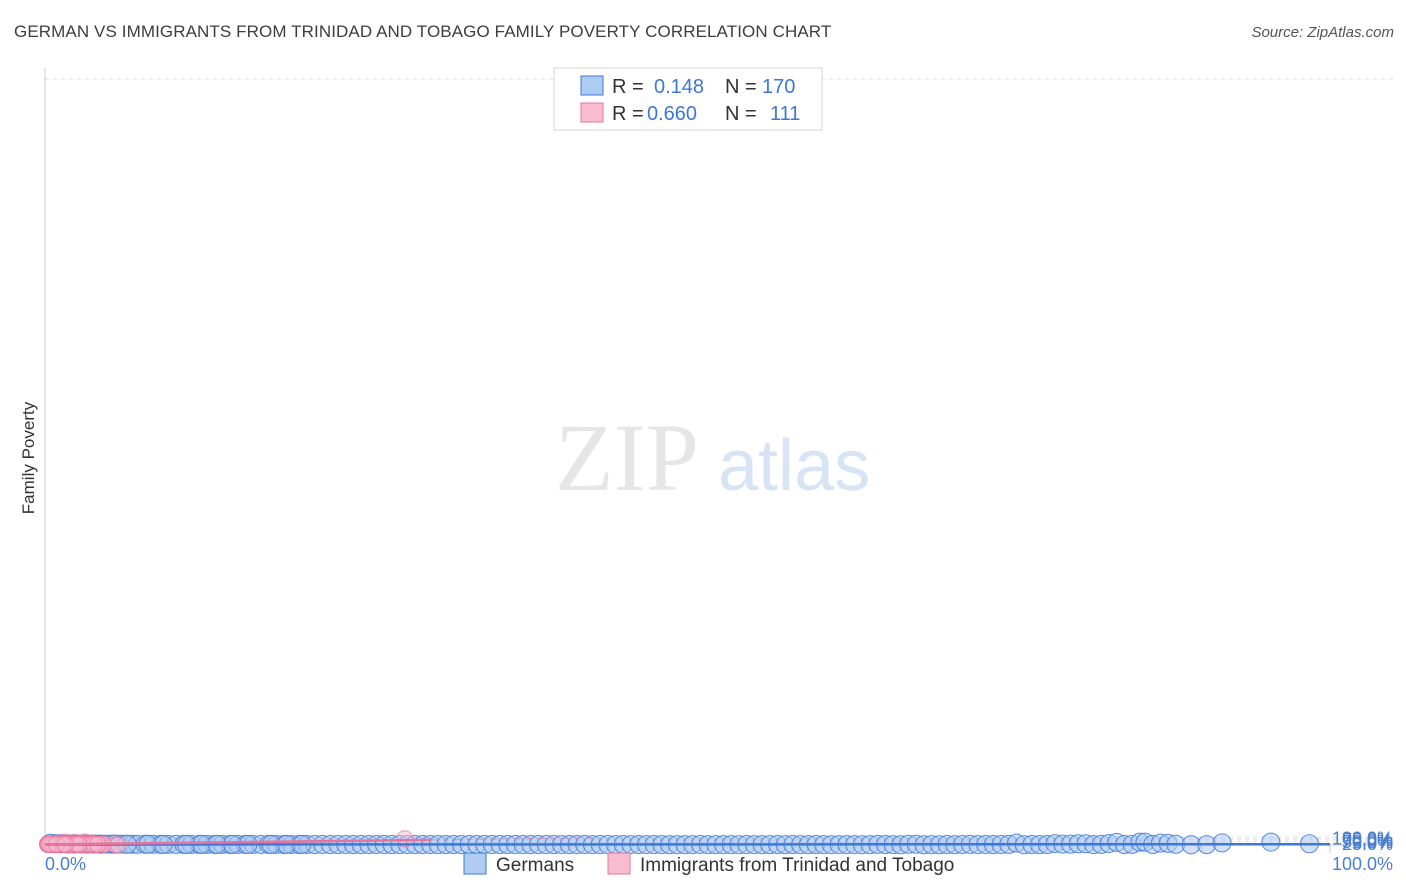 Image resolution: width=1406 pixels, height=892 pixels. I want to click on y-tick-label-50: 50.0%, so click(1367, 842).